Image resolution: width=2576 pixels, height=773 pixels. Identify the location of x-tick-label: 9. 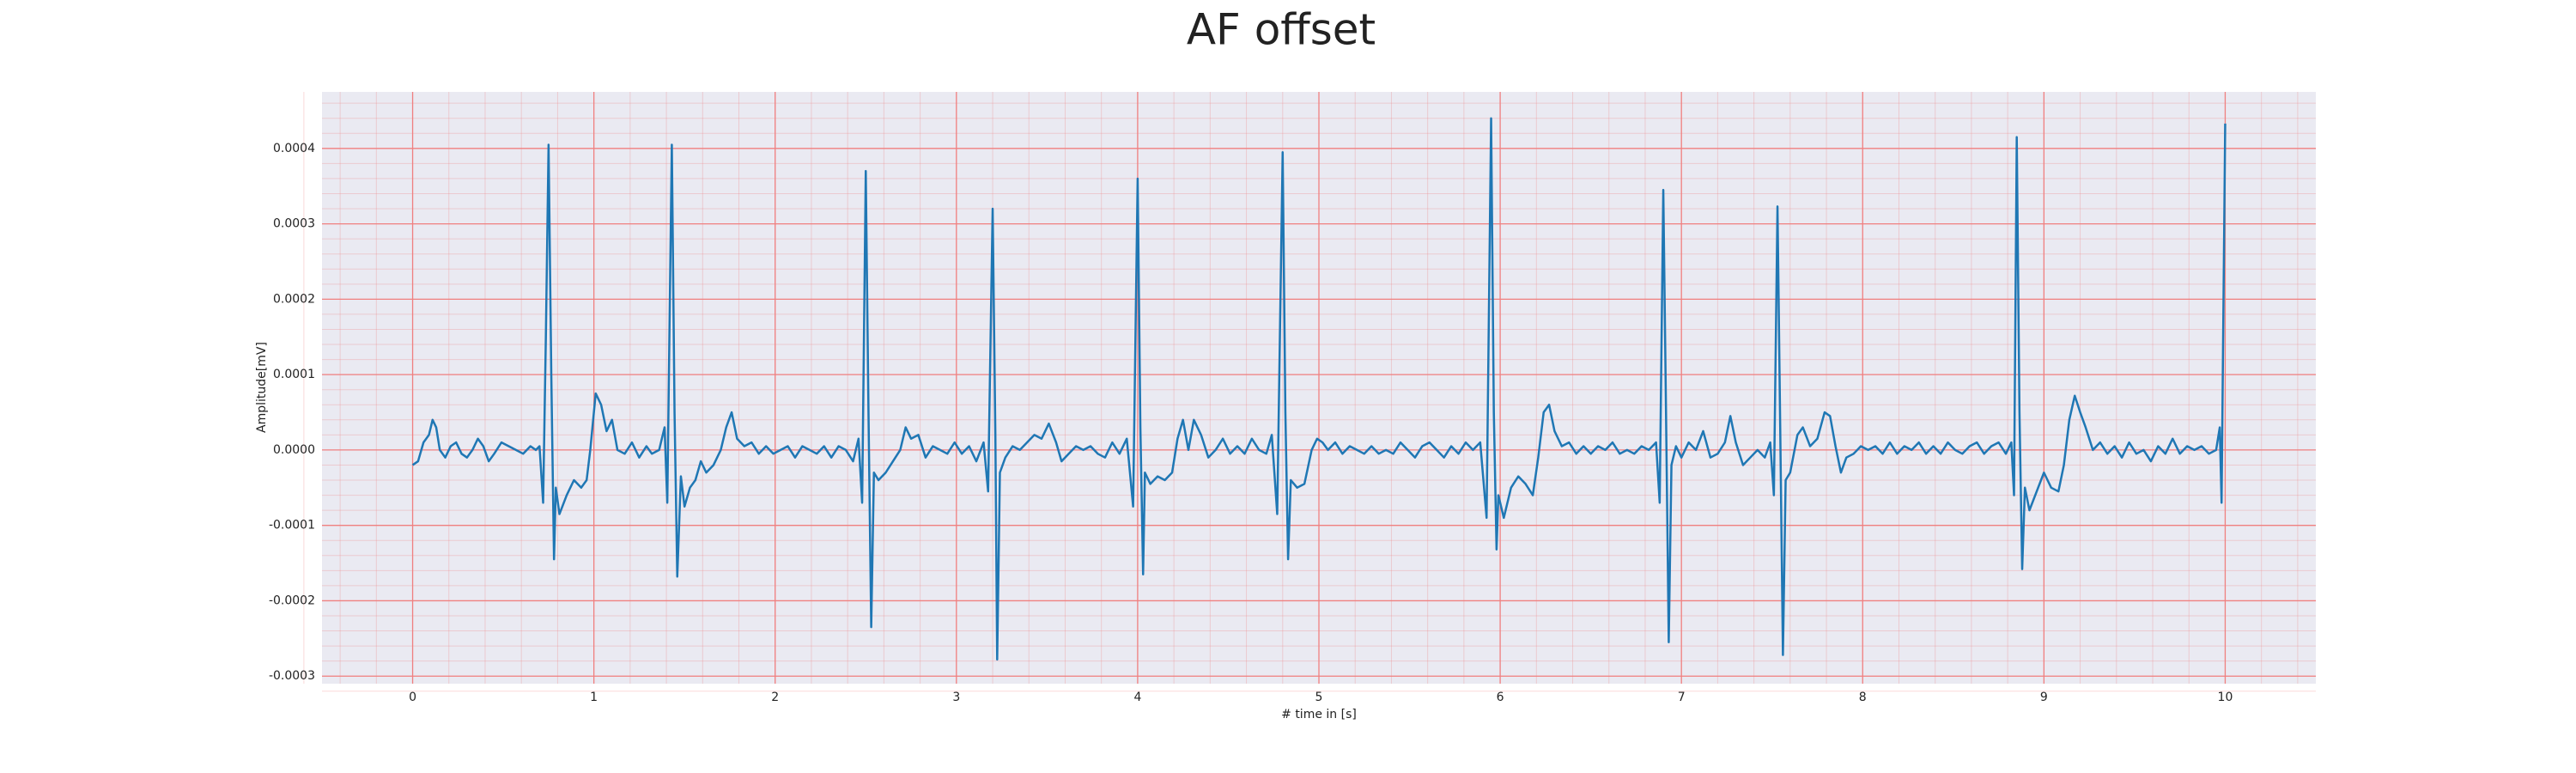
(2044, 697).